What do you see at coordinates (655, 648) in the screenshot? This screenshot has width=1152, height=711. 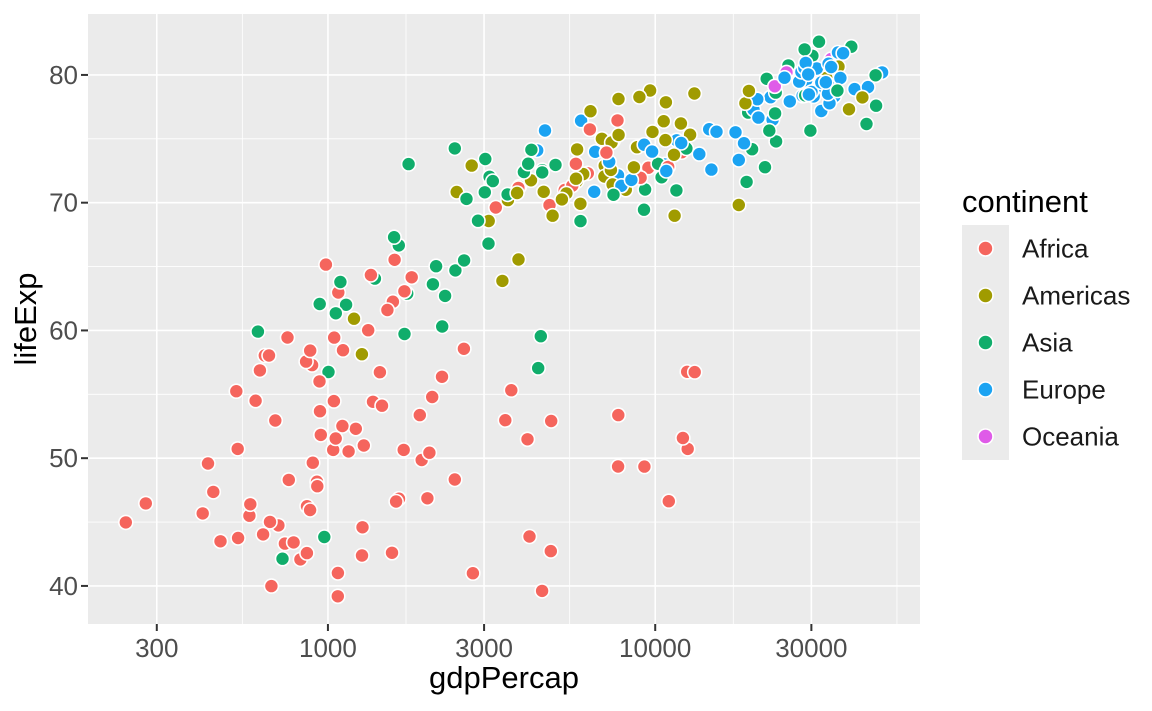 I see `x-tick-label: 10000` at bounding box center [655, 648].